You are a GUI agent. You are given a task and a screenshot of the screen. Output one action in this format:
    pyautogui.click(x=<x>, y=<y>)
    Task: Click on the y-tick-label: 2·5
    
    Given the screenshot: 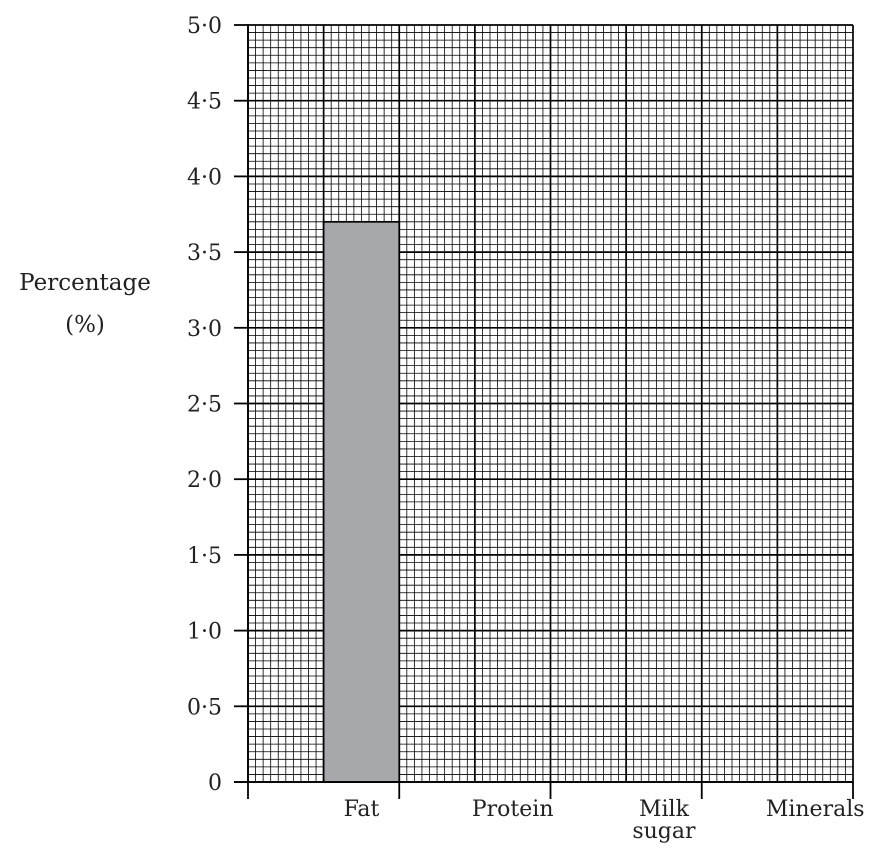 What is the action you would take?
    pyautogui.click(x=204, y=405)
    